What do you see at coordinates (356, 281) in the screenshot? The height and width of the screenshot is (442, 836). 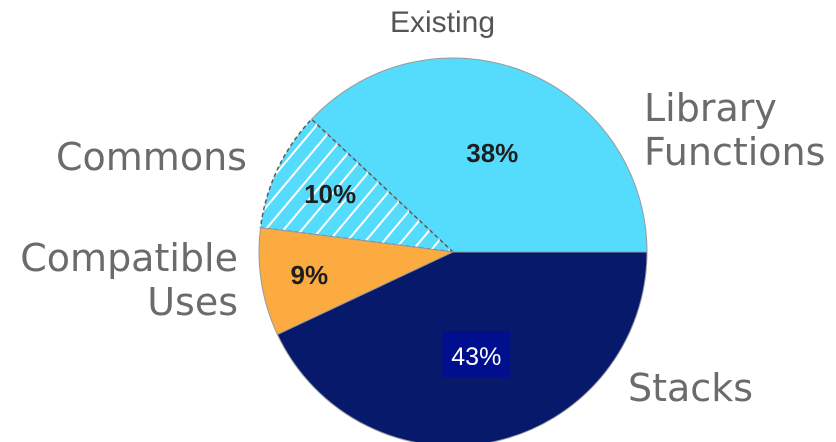 I see `pie-slice-compatible-uses` at bounding box center [356, 281].